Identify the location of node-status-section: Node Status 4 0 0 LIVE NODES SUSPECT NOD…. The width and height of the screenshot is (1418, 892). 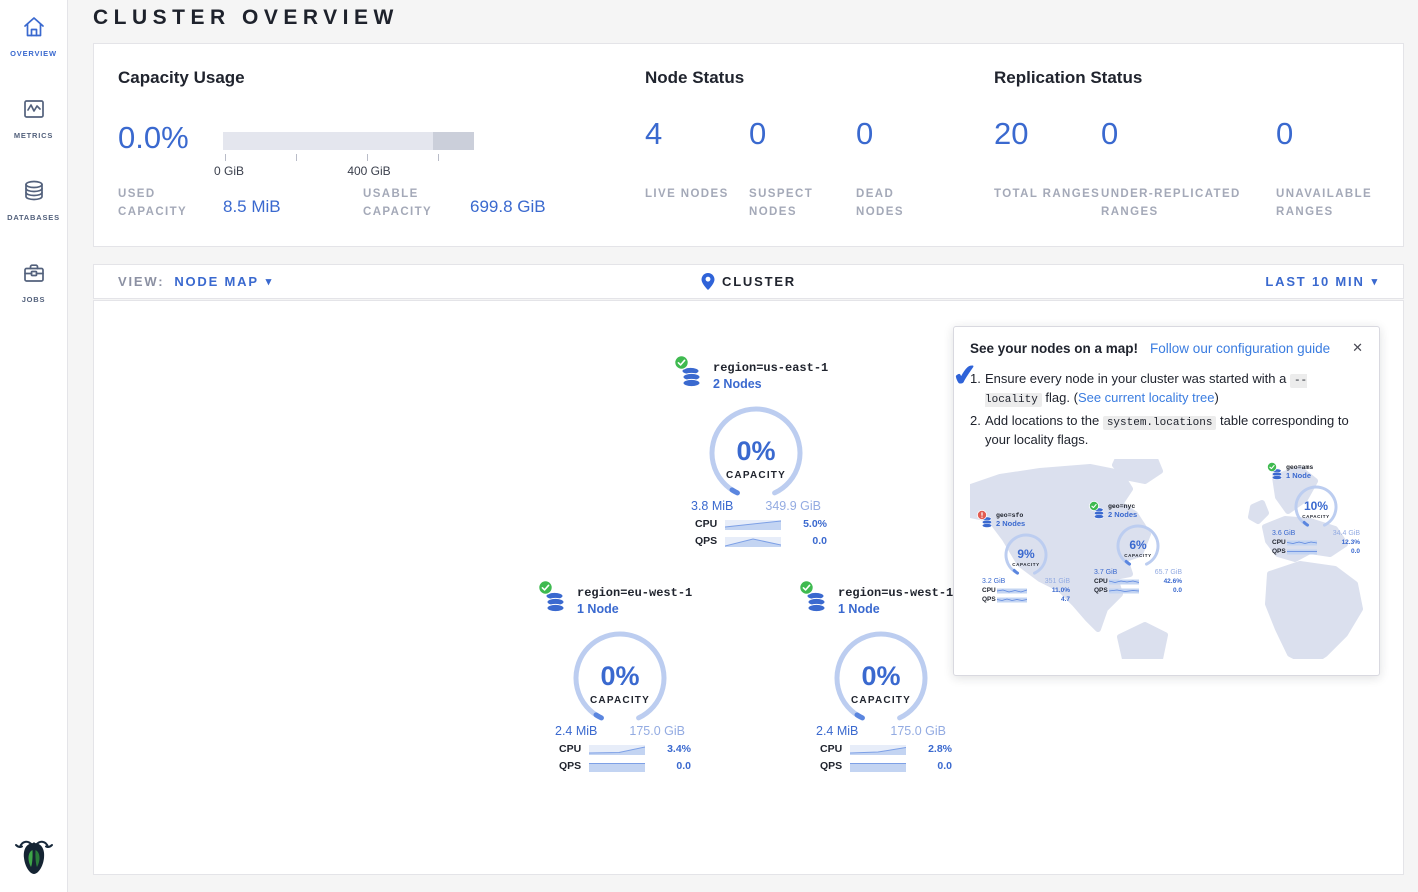
(817, 145).